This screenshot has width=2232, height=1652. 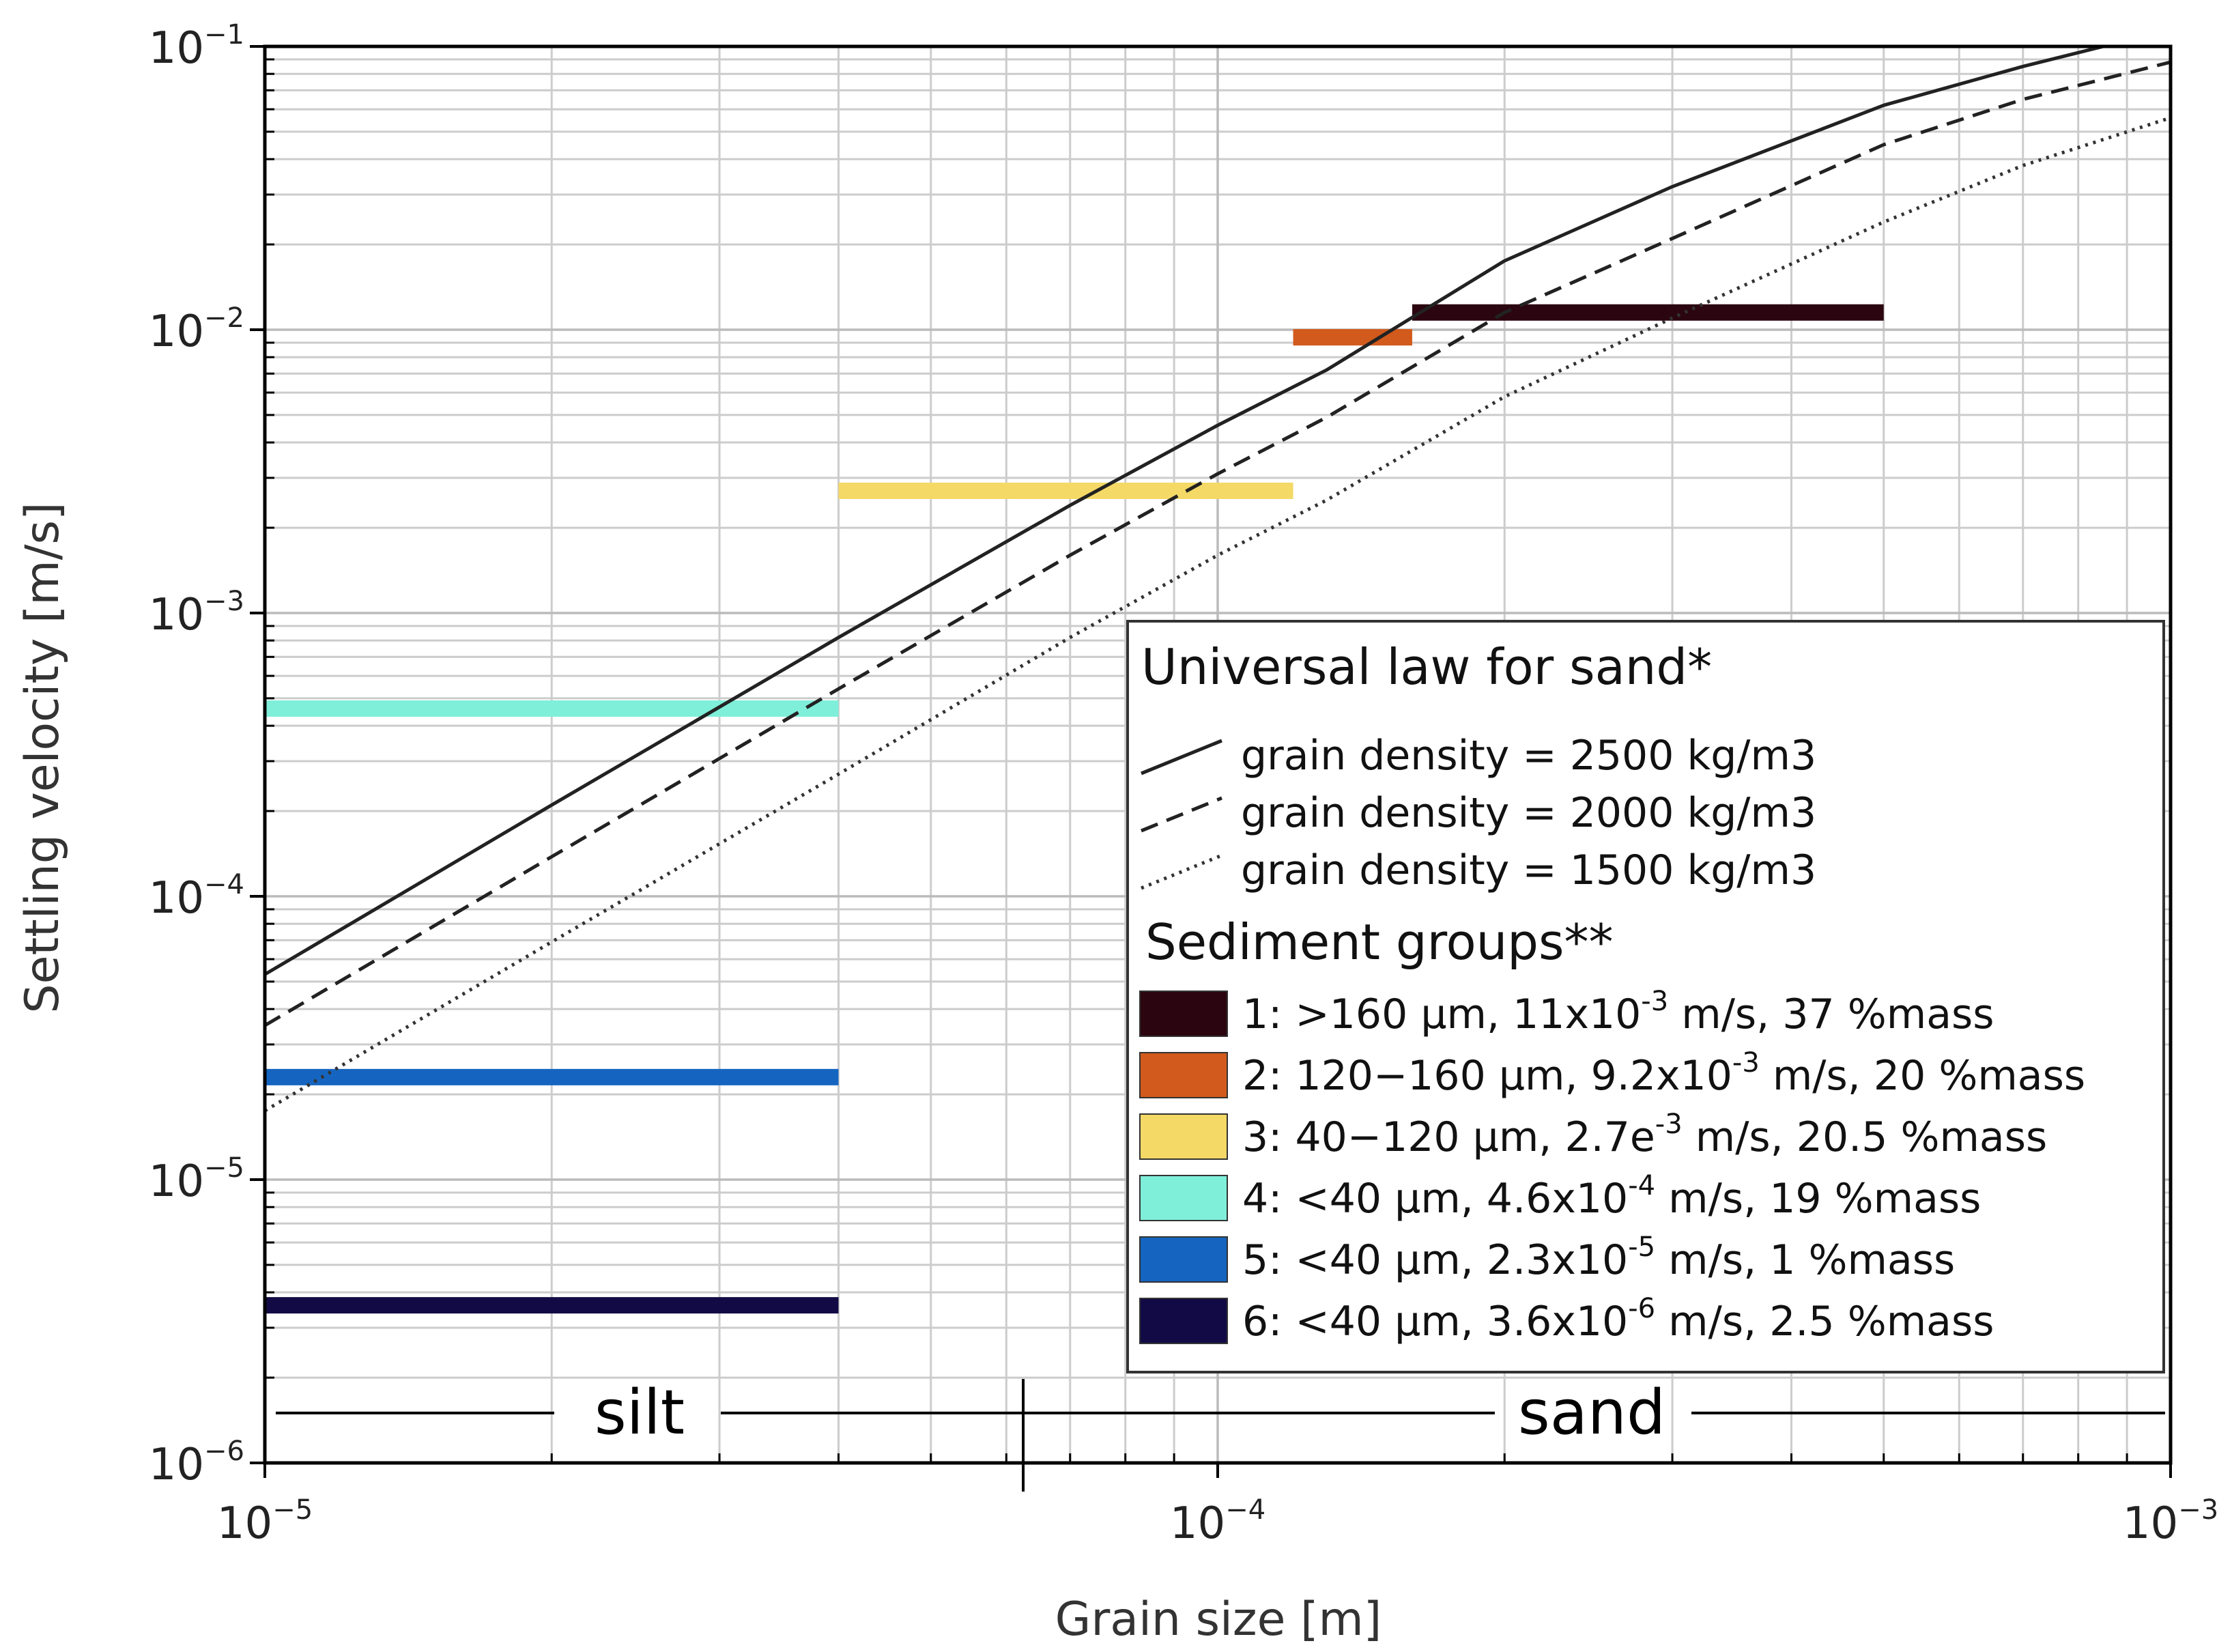 What do you see at coordinates (640, 1413) in the screenshot?
I see `silt-region-label: silt` at bounding box center [640, 1413].